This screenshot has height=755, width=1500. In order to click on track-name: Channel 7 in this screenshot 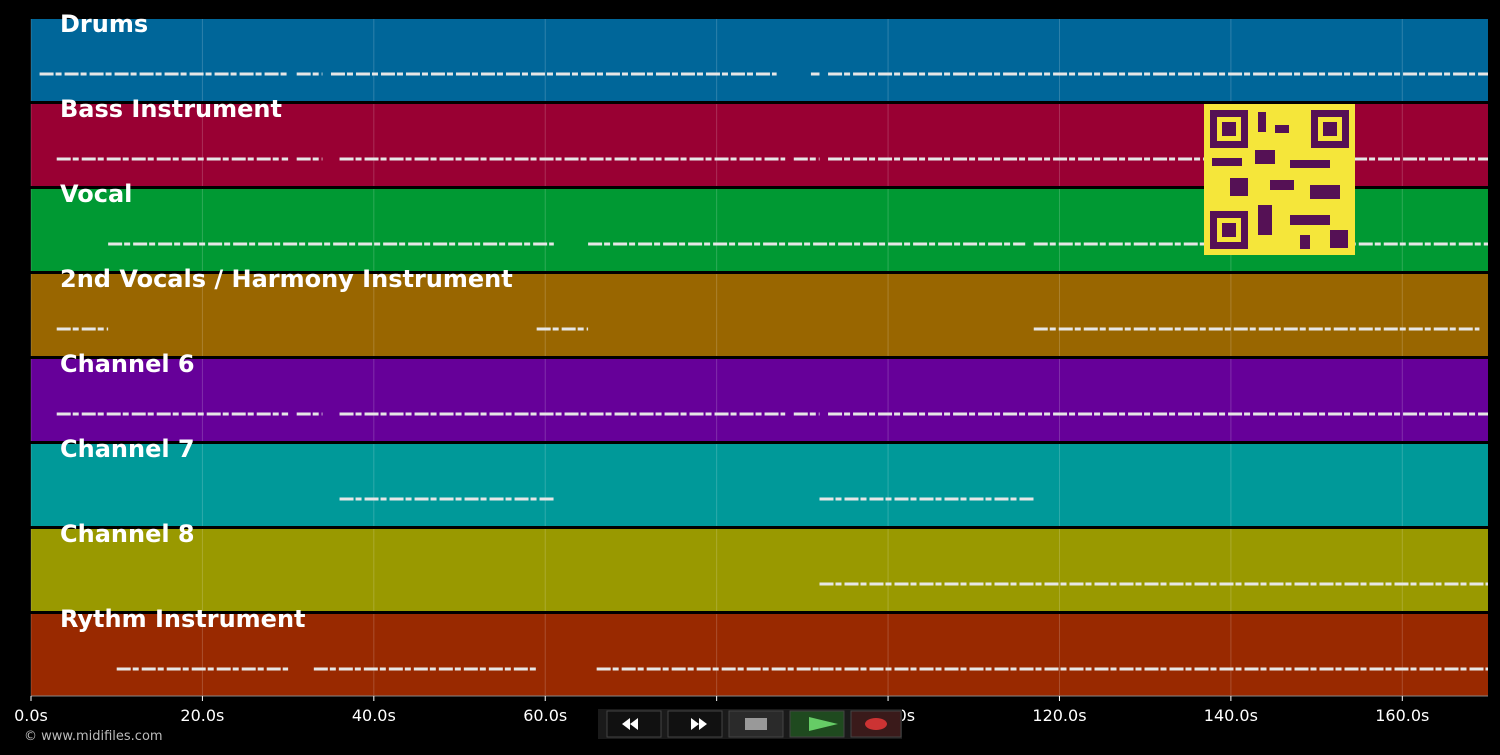, I will do `click(127, 449)`.